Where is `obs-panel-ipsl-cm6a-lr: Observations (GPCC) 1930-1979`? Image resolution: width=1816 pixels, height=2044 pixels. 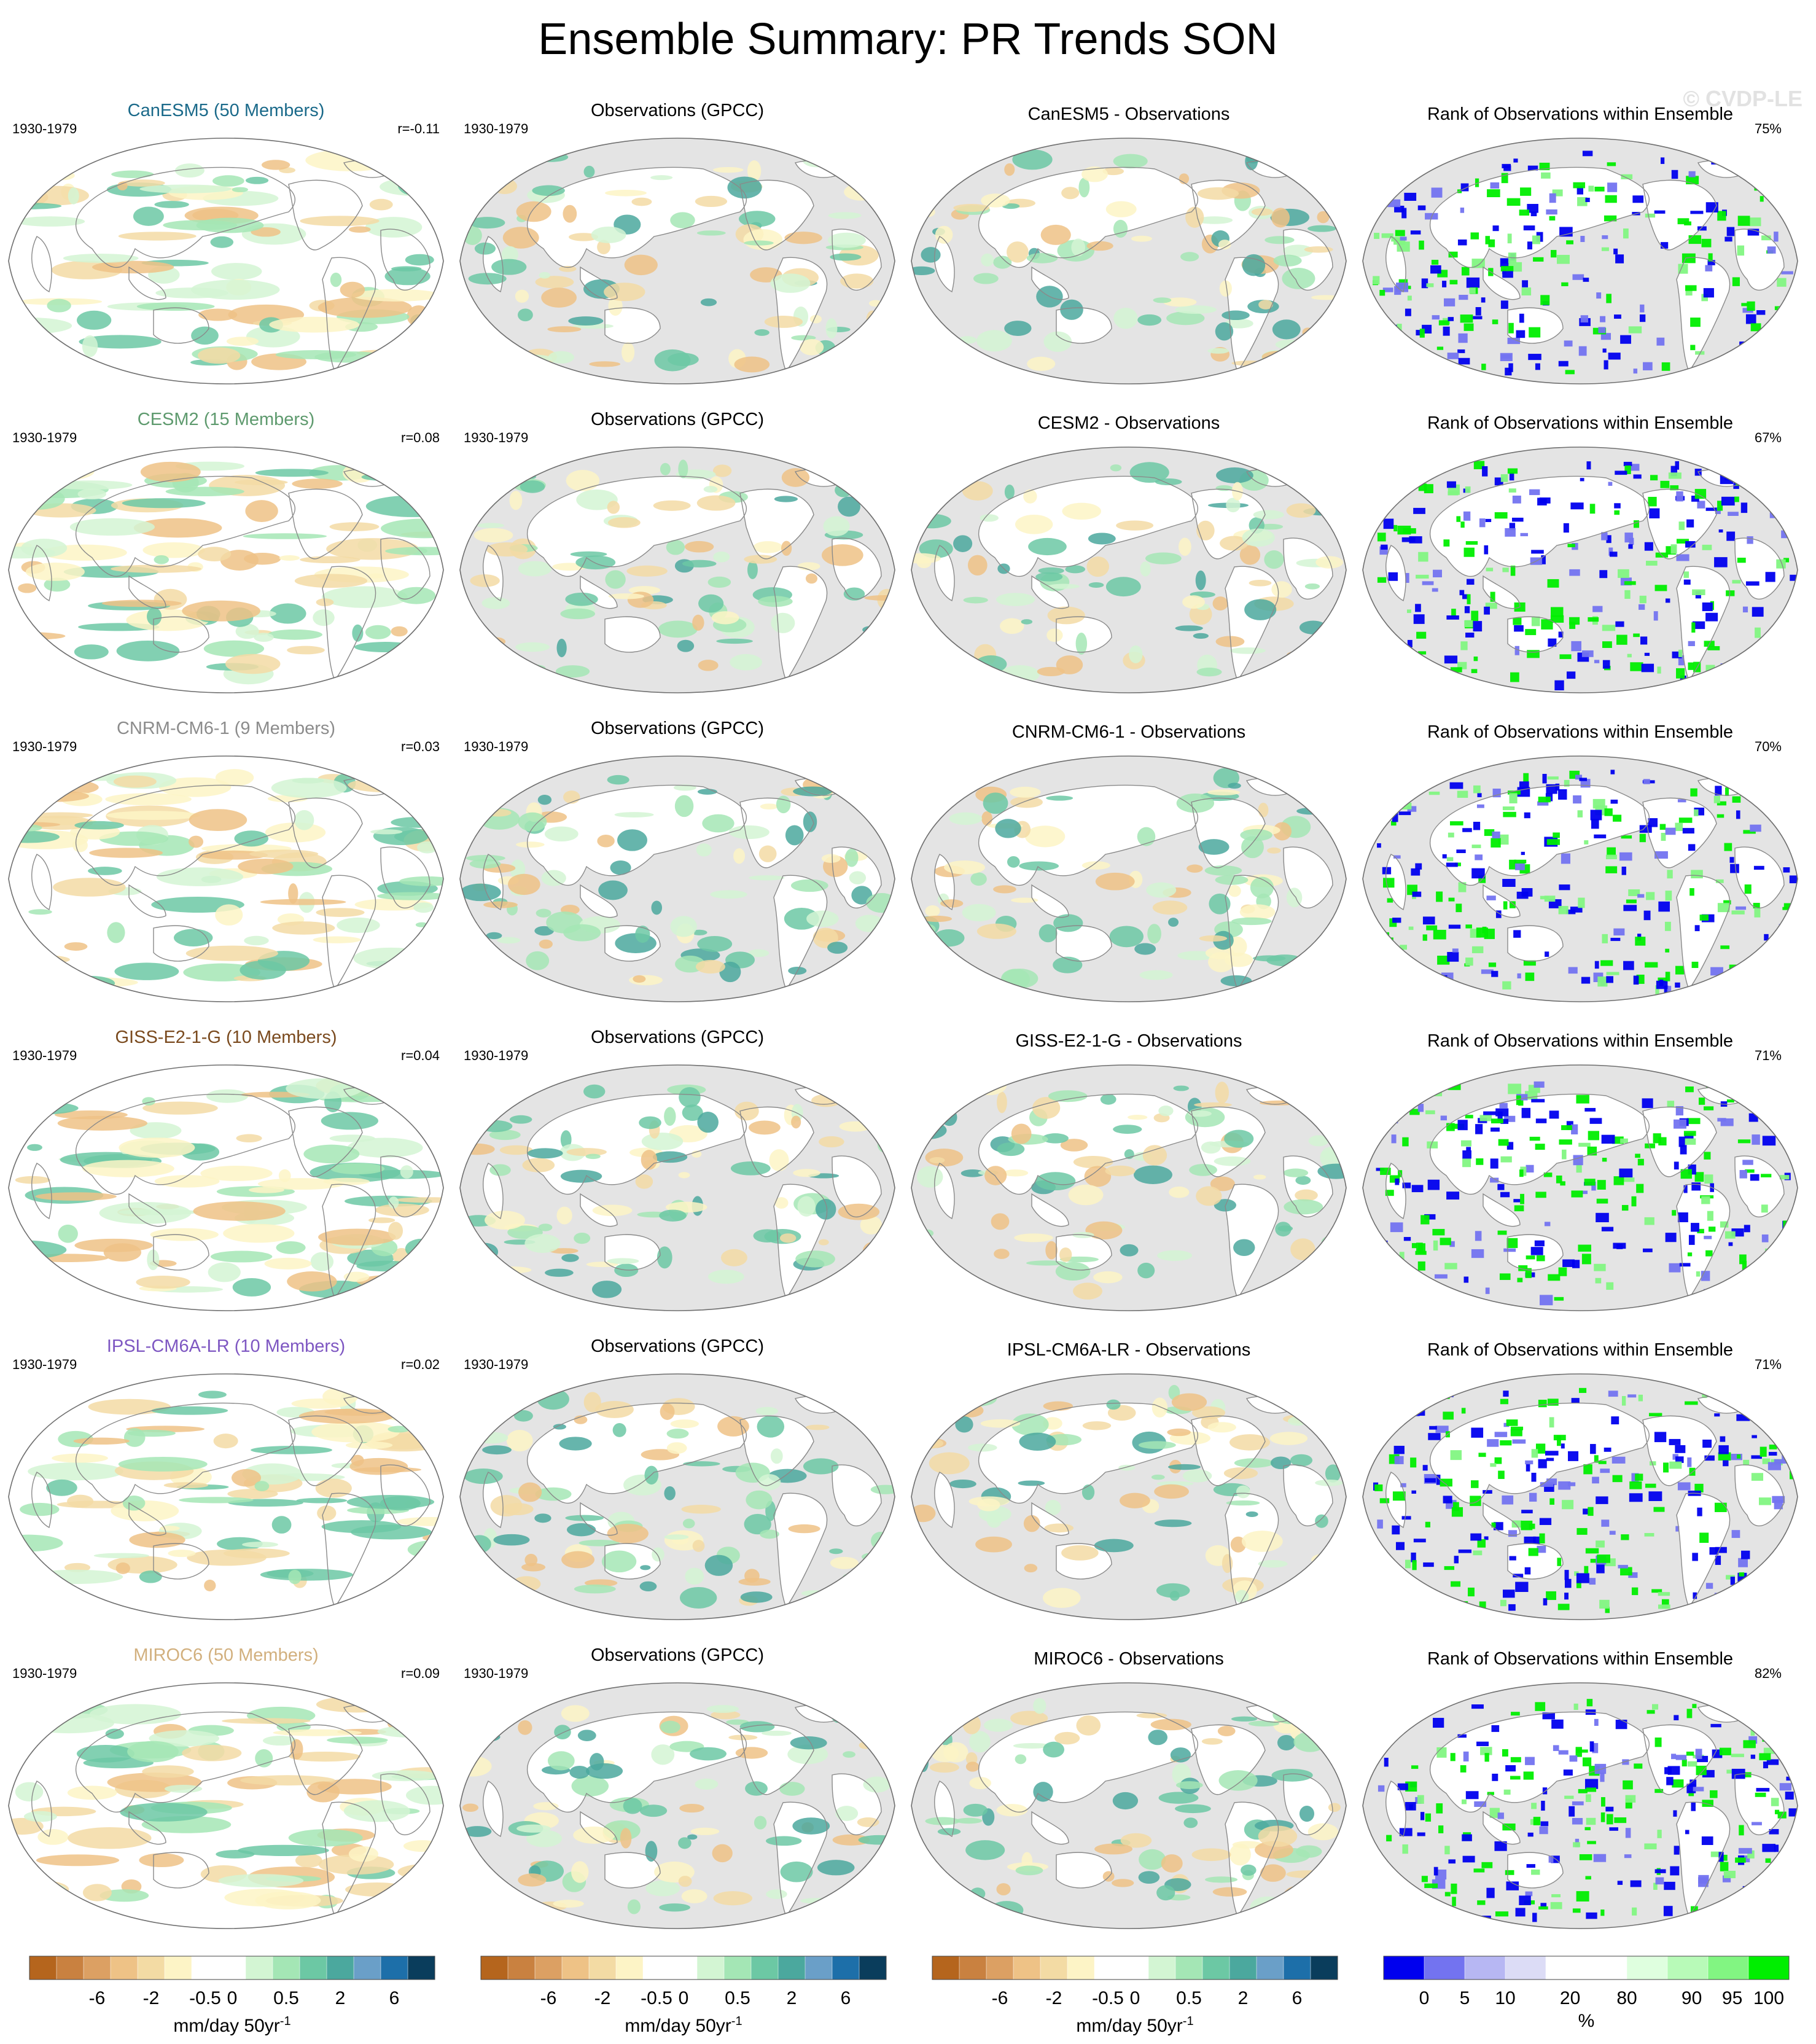 obs-panel-ipsl-cm6a-lr: Observations (GPCC) 1930-1979 is located at coordinates (677, 1490).